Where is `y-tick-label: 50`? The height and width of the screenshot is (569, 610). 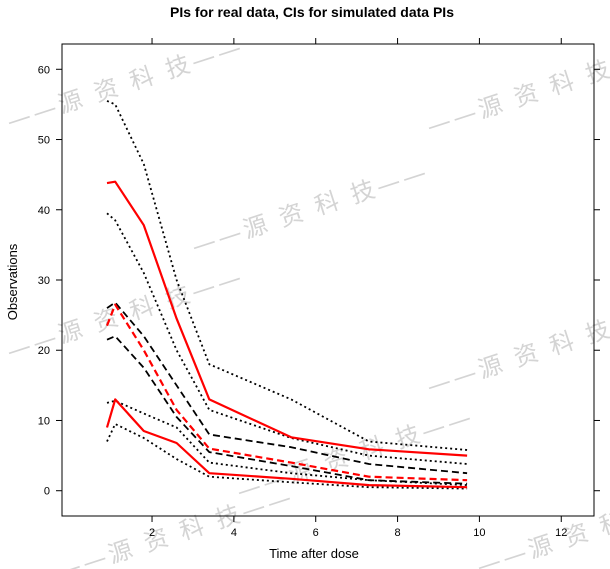 y-tick-label: 50 is located at coordinates (44, 141).